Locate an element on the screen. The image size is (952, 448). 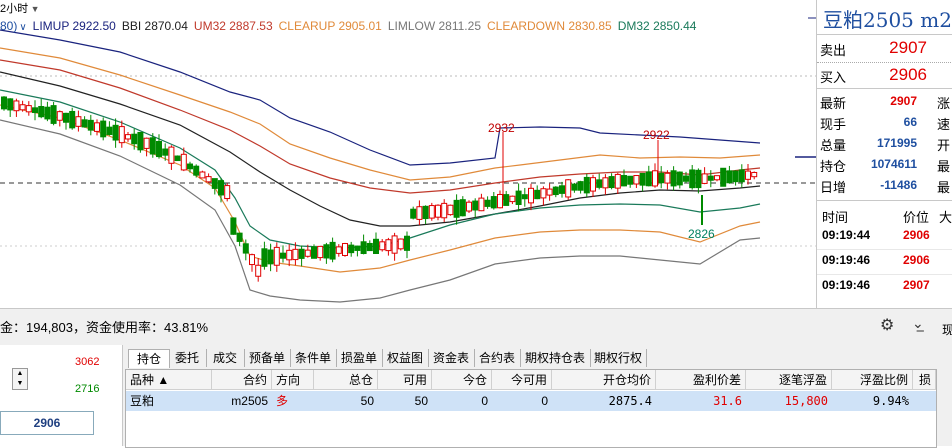
table-cell: 多 is located at coordinates (282, 401).